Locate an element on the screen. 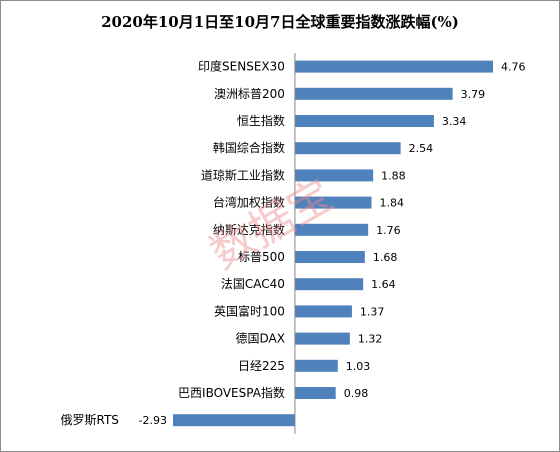  category-label: 标普500 is located at coordinates (261, 257).